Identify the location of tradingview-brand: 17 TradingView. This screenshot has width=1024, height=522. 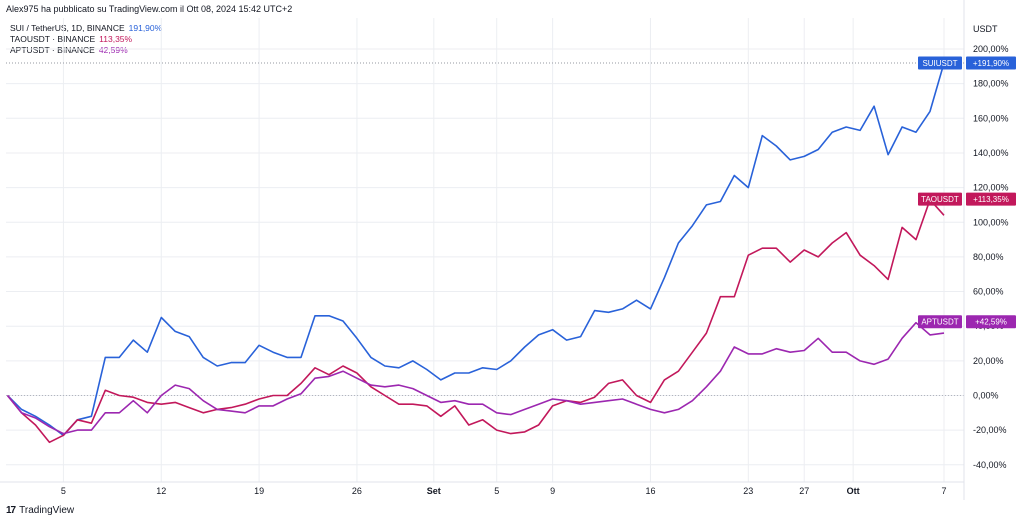
(40, 510).